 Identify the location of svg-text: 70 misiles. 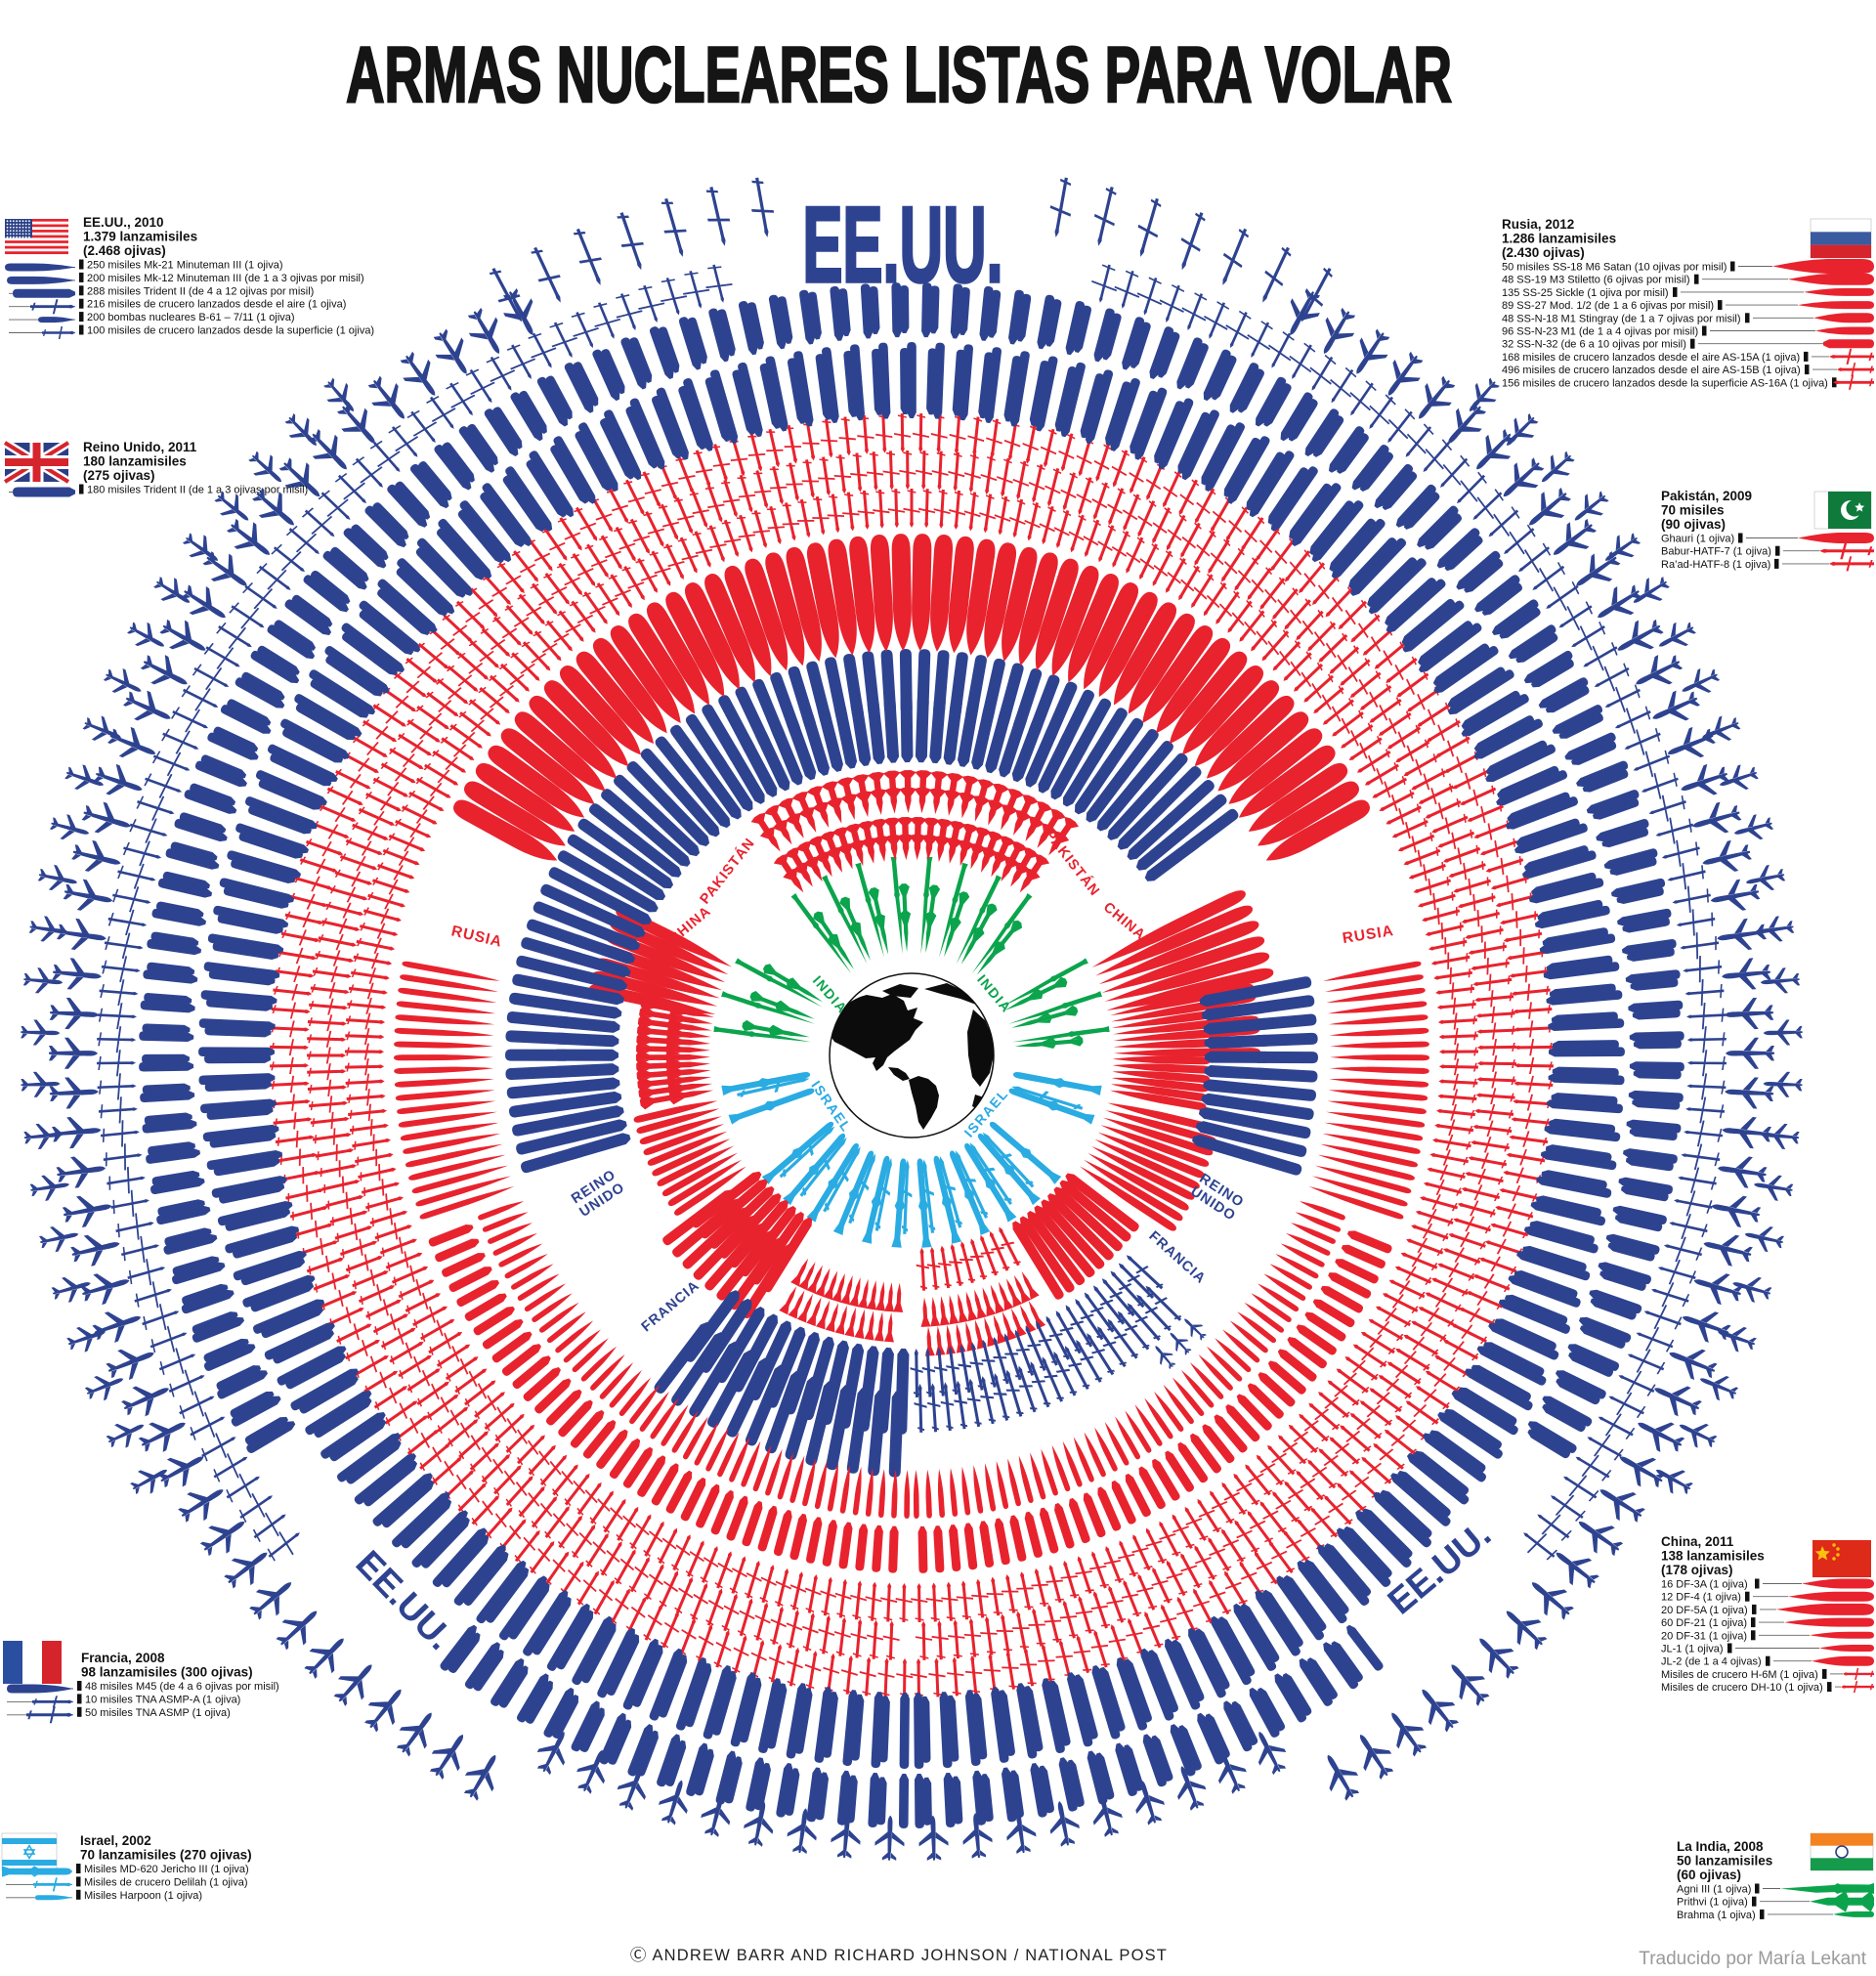
(1693, 511).